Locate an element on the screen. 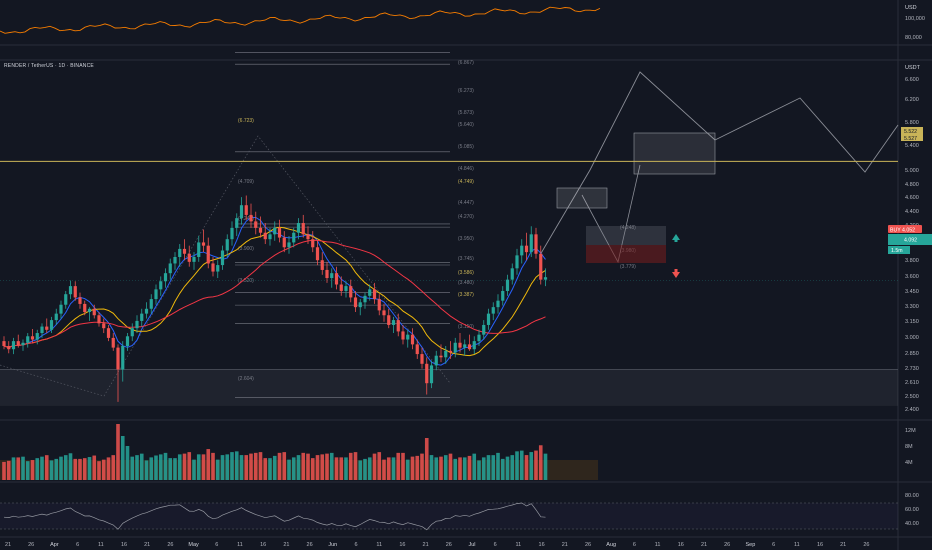  level-label: 5.522 is located at coordinates (910, 132).